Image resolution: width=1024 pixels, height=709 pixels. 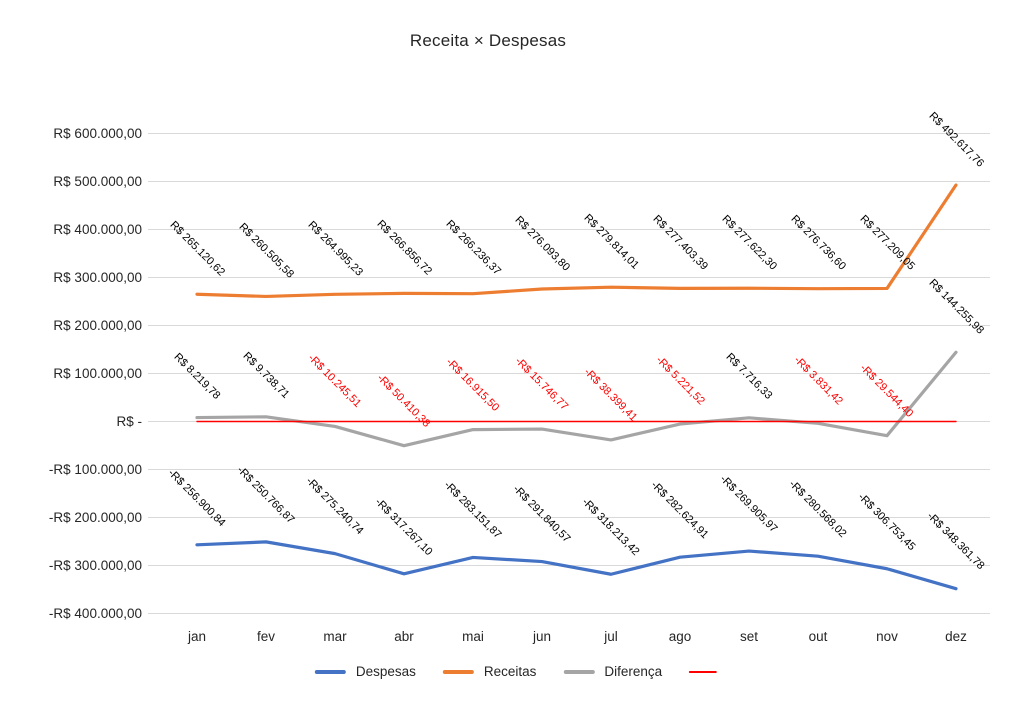 I want to click on x-axis-label: jul, so click(x=611, y=636).